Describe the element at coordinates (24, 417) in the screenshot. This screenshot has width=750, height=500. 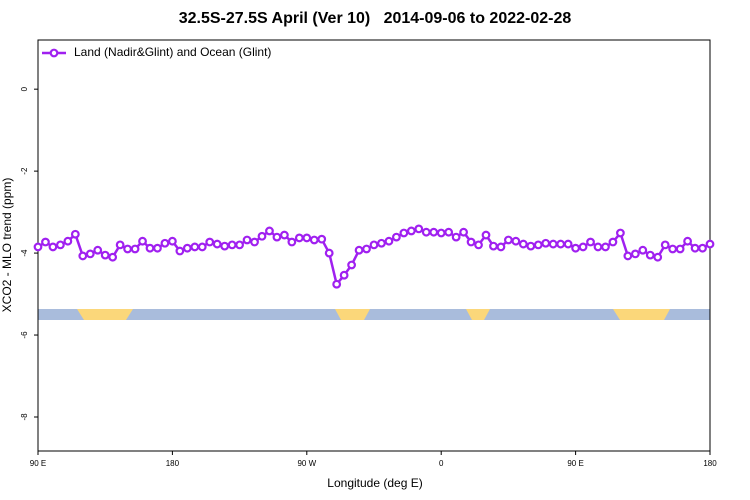
I see `y-tick-label: -8` at that location.